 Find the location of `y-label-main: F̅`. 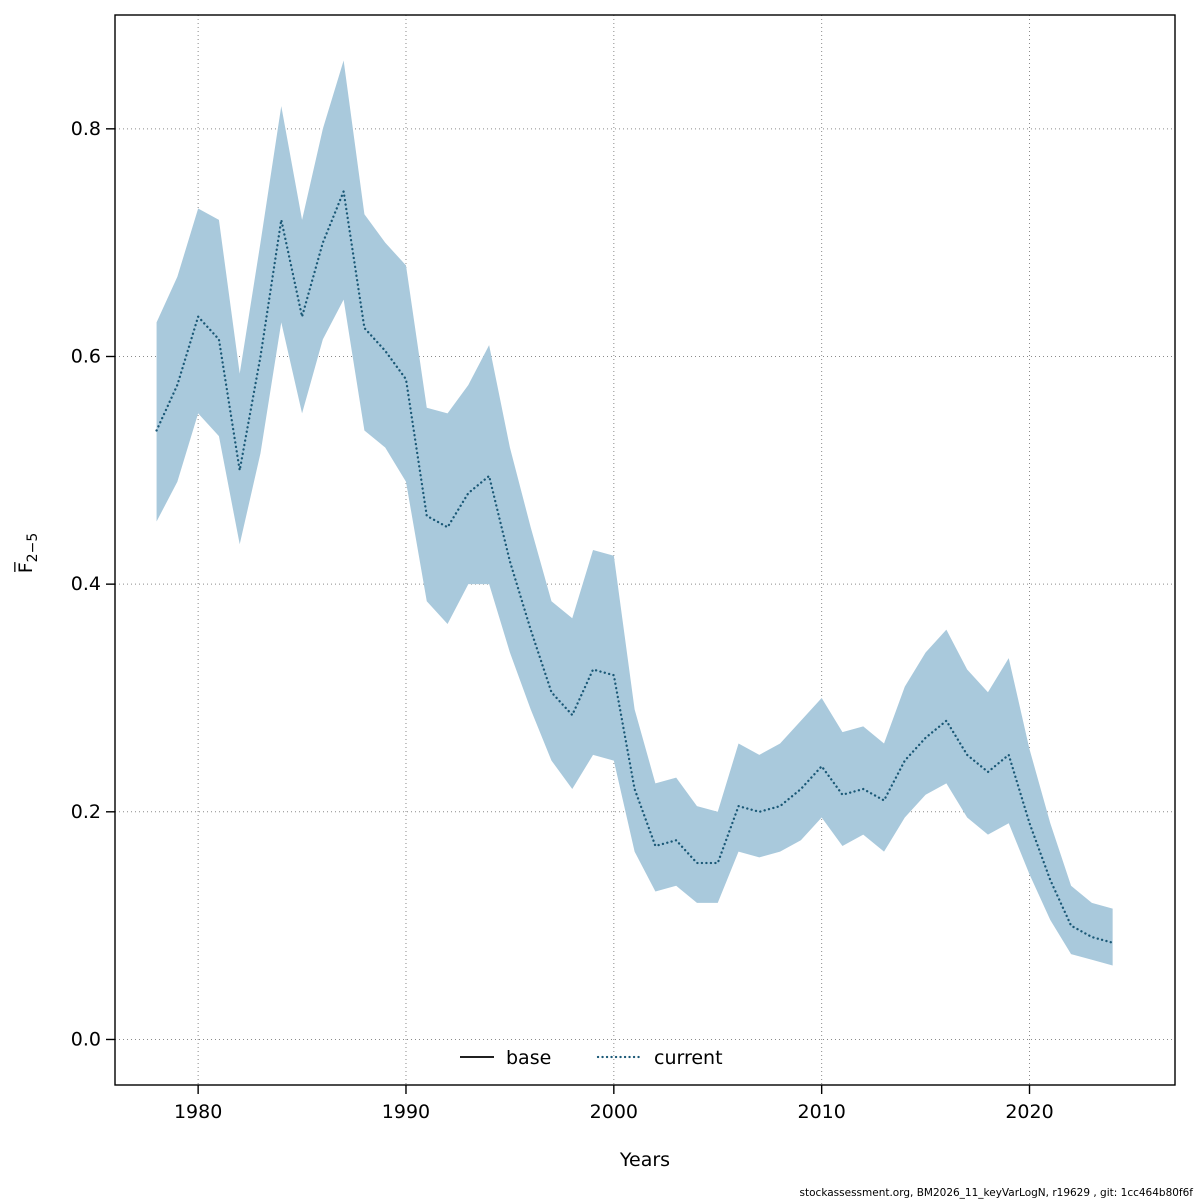

y-label-main: F̅ is located at coordinates (25, 567).